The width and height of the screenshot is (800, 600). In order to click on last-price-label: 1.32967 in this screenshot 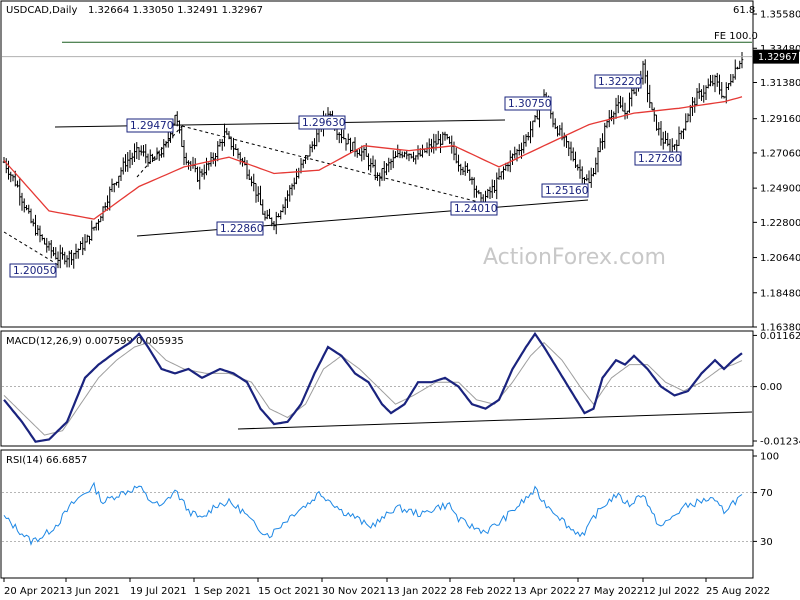, I will do `click(777, 57)`.